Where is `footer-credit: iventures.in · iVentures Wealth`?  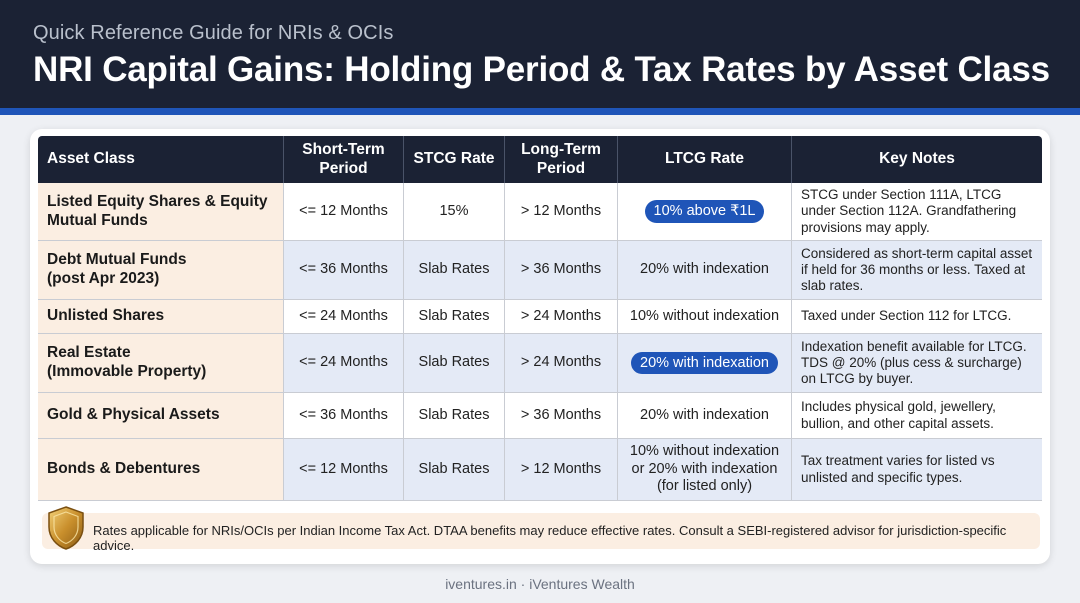
footer-credit: iventures.in · iVentures Wealth is located at coordinates (540, 584).